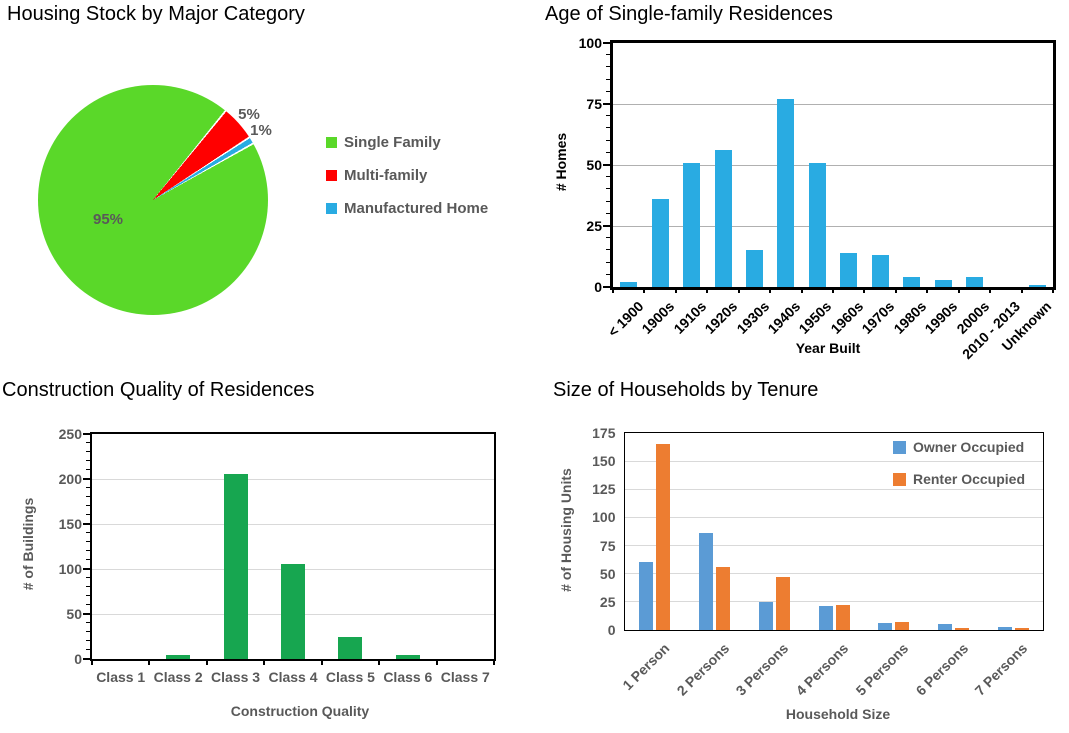  Describe the element at coordinates (941, 669) in the screenshot. I see `x-tick-label: 6 Persons` at that location.